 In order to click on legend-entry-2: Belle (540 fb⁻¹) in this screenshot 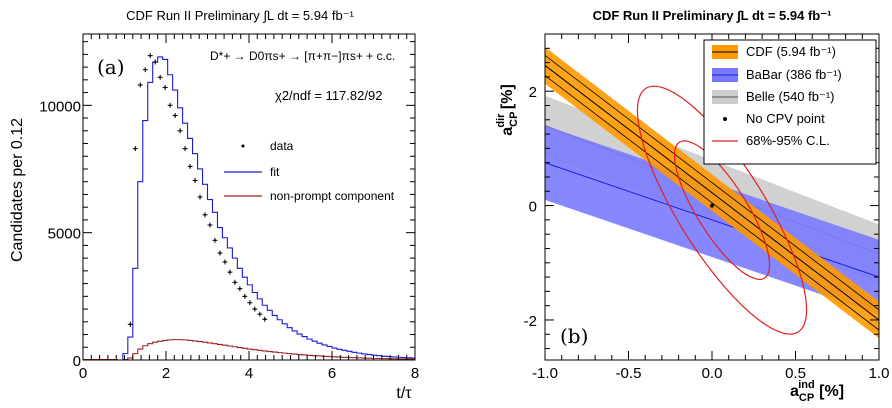, I will do `click(773, 96)`.